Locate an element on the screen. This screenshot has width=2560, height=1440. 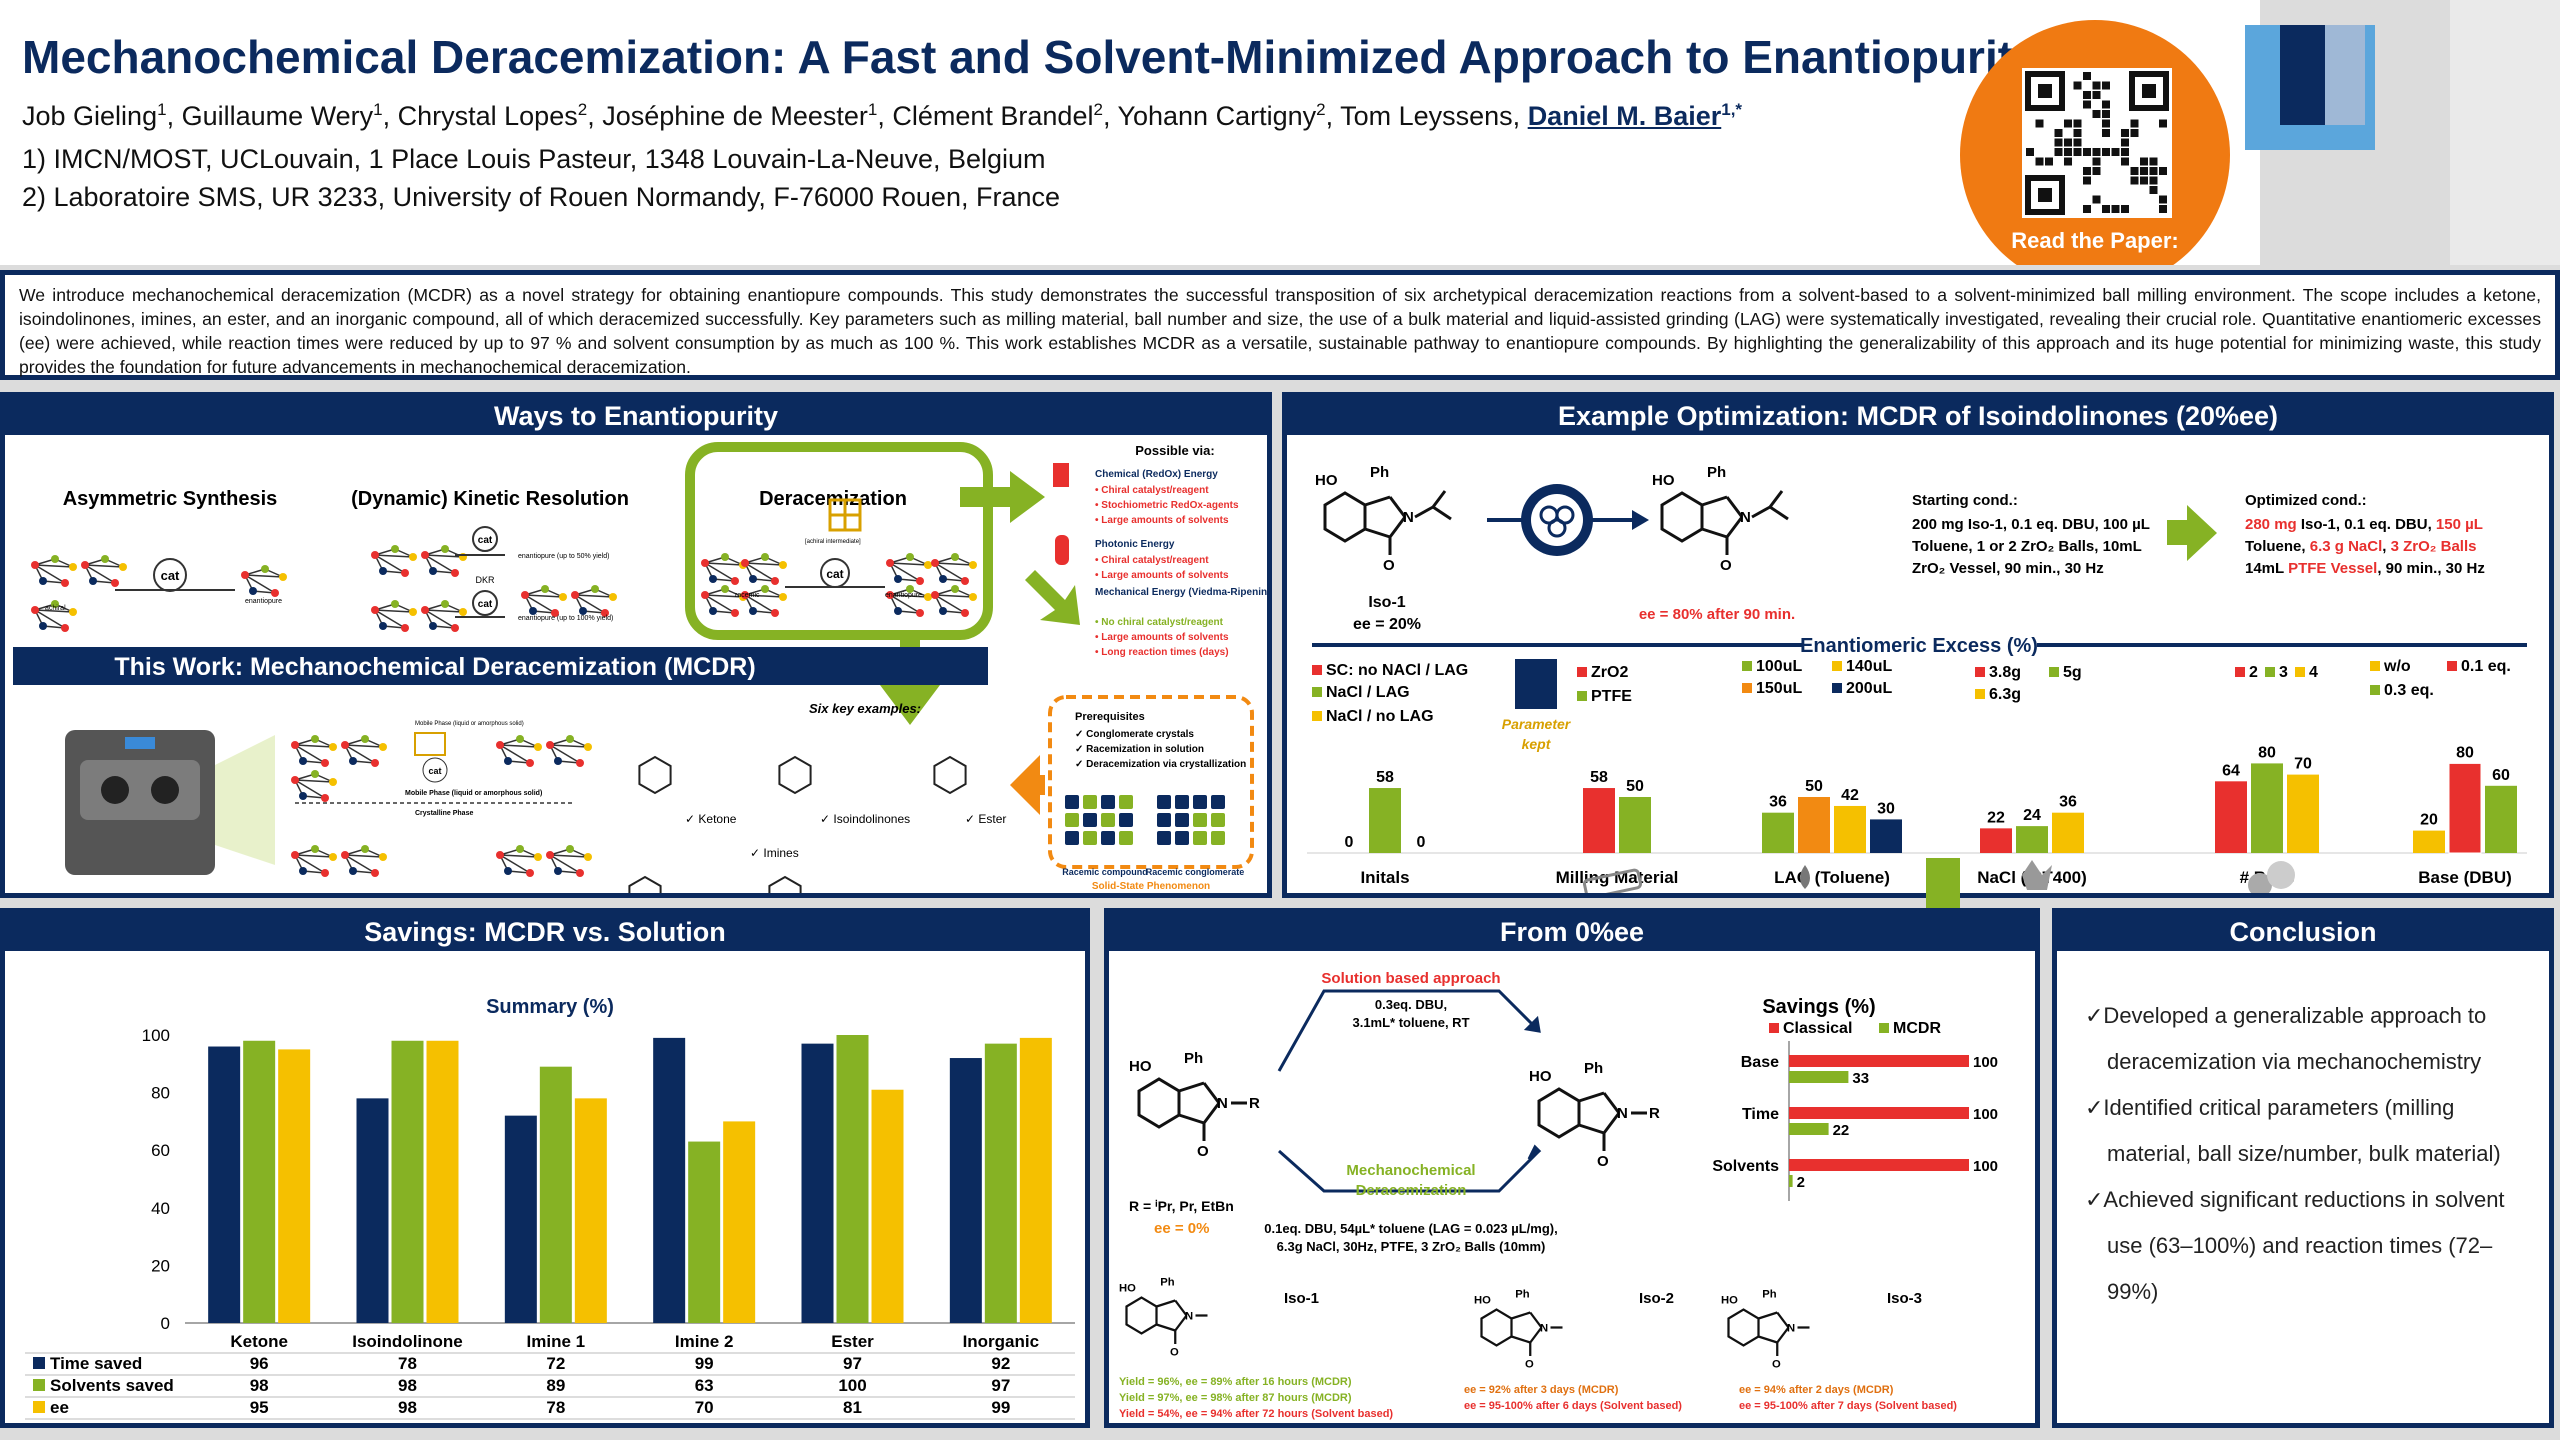
svg-text: enantiopure is located at coordinates (263, 601).